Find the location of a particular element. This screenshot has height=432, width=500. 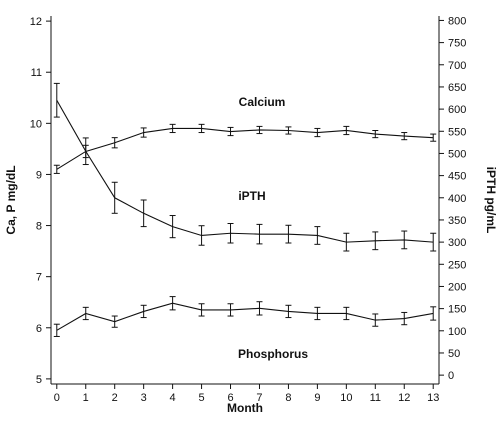

x-tick-label: 10 is located at coordinates (346, 398).